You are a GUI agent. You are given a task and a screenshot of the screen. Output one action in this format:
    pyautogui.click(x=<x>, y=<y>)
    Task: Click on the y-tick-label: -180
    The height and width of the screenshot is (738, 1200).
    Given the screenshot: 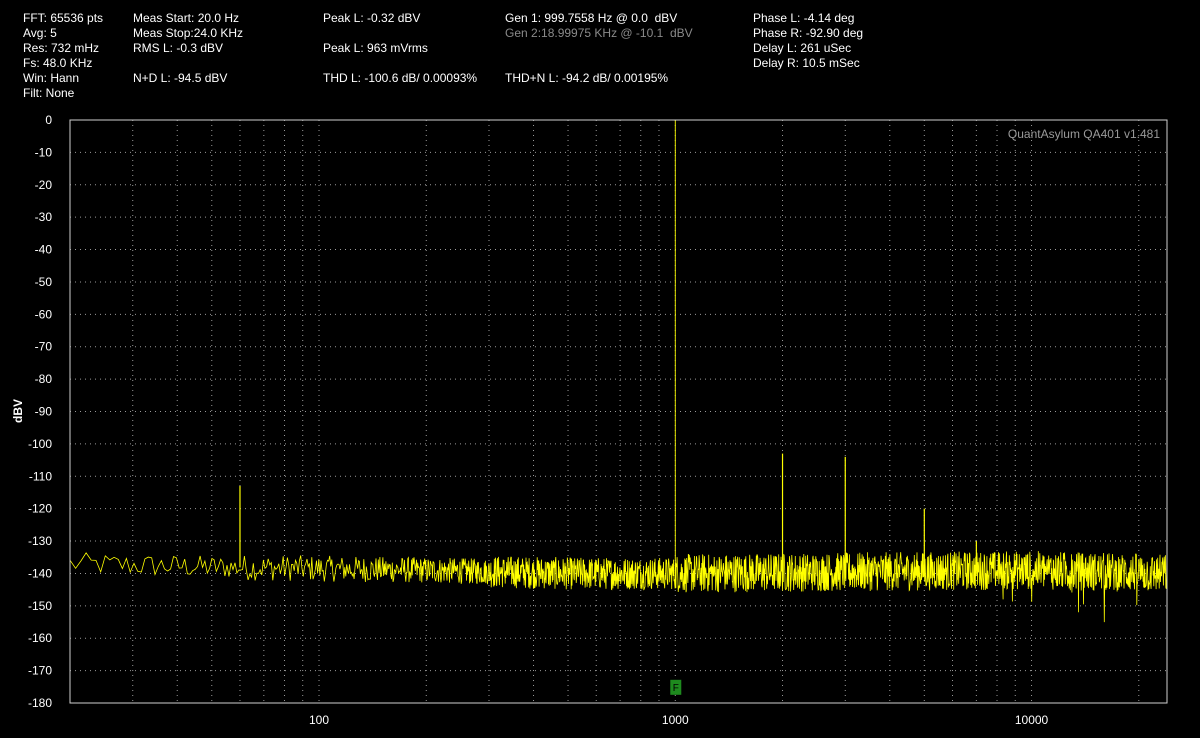 What is the action you would take?
    pyautogui.click(x=40, y=703)
    